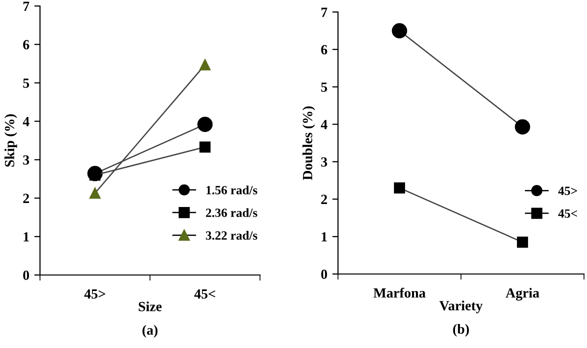 The height and width of the screenshot is (348, 587). What do you see at coordinates (11, 140) in the screenshot?
I see `y-axis-title: Skip (%)` at bounding box center [11, 140].